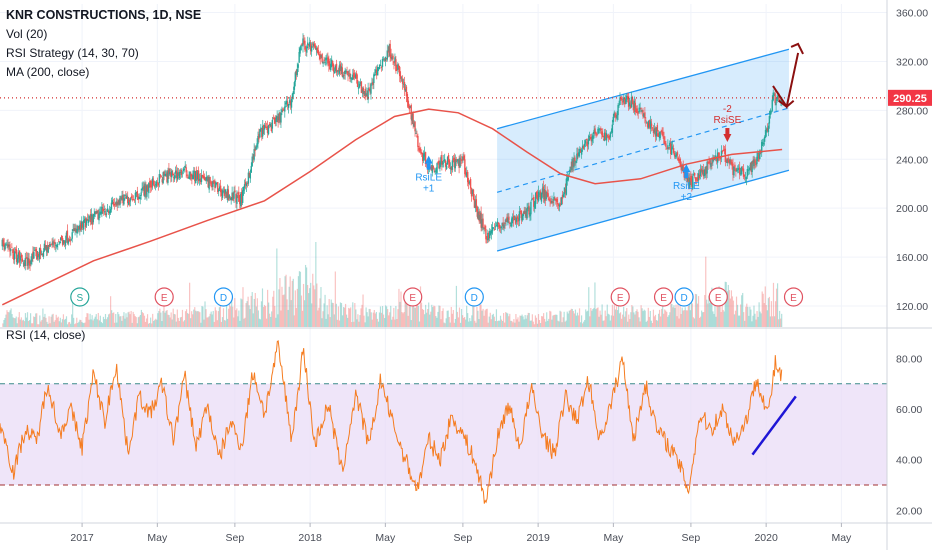  What do you see at coordinates (48, 72) in the screenshot?
I see `legend-ma: MA (200, close)` at bounding box center [48, 72].